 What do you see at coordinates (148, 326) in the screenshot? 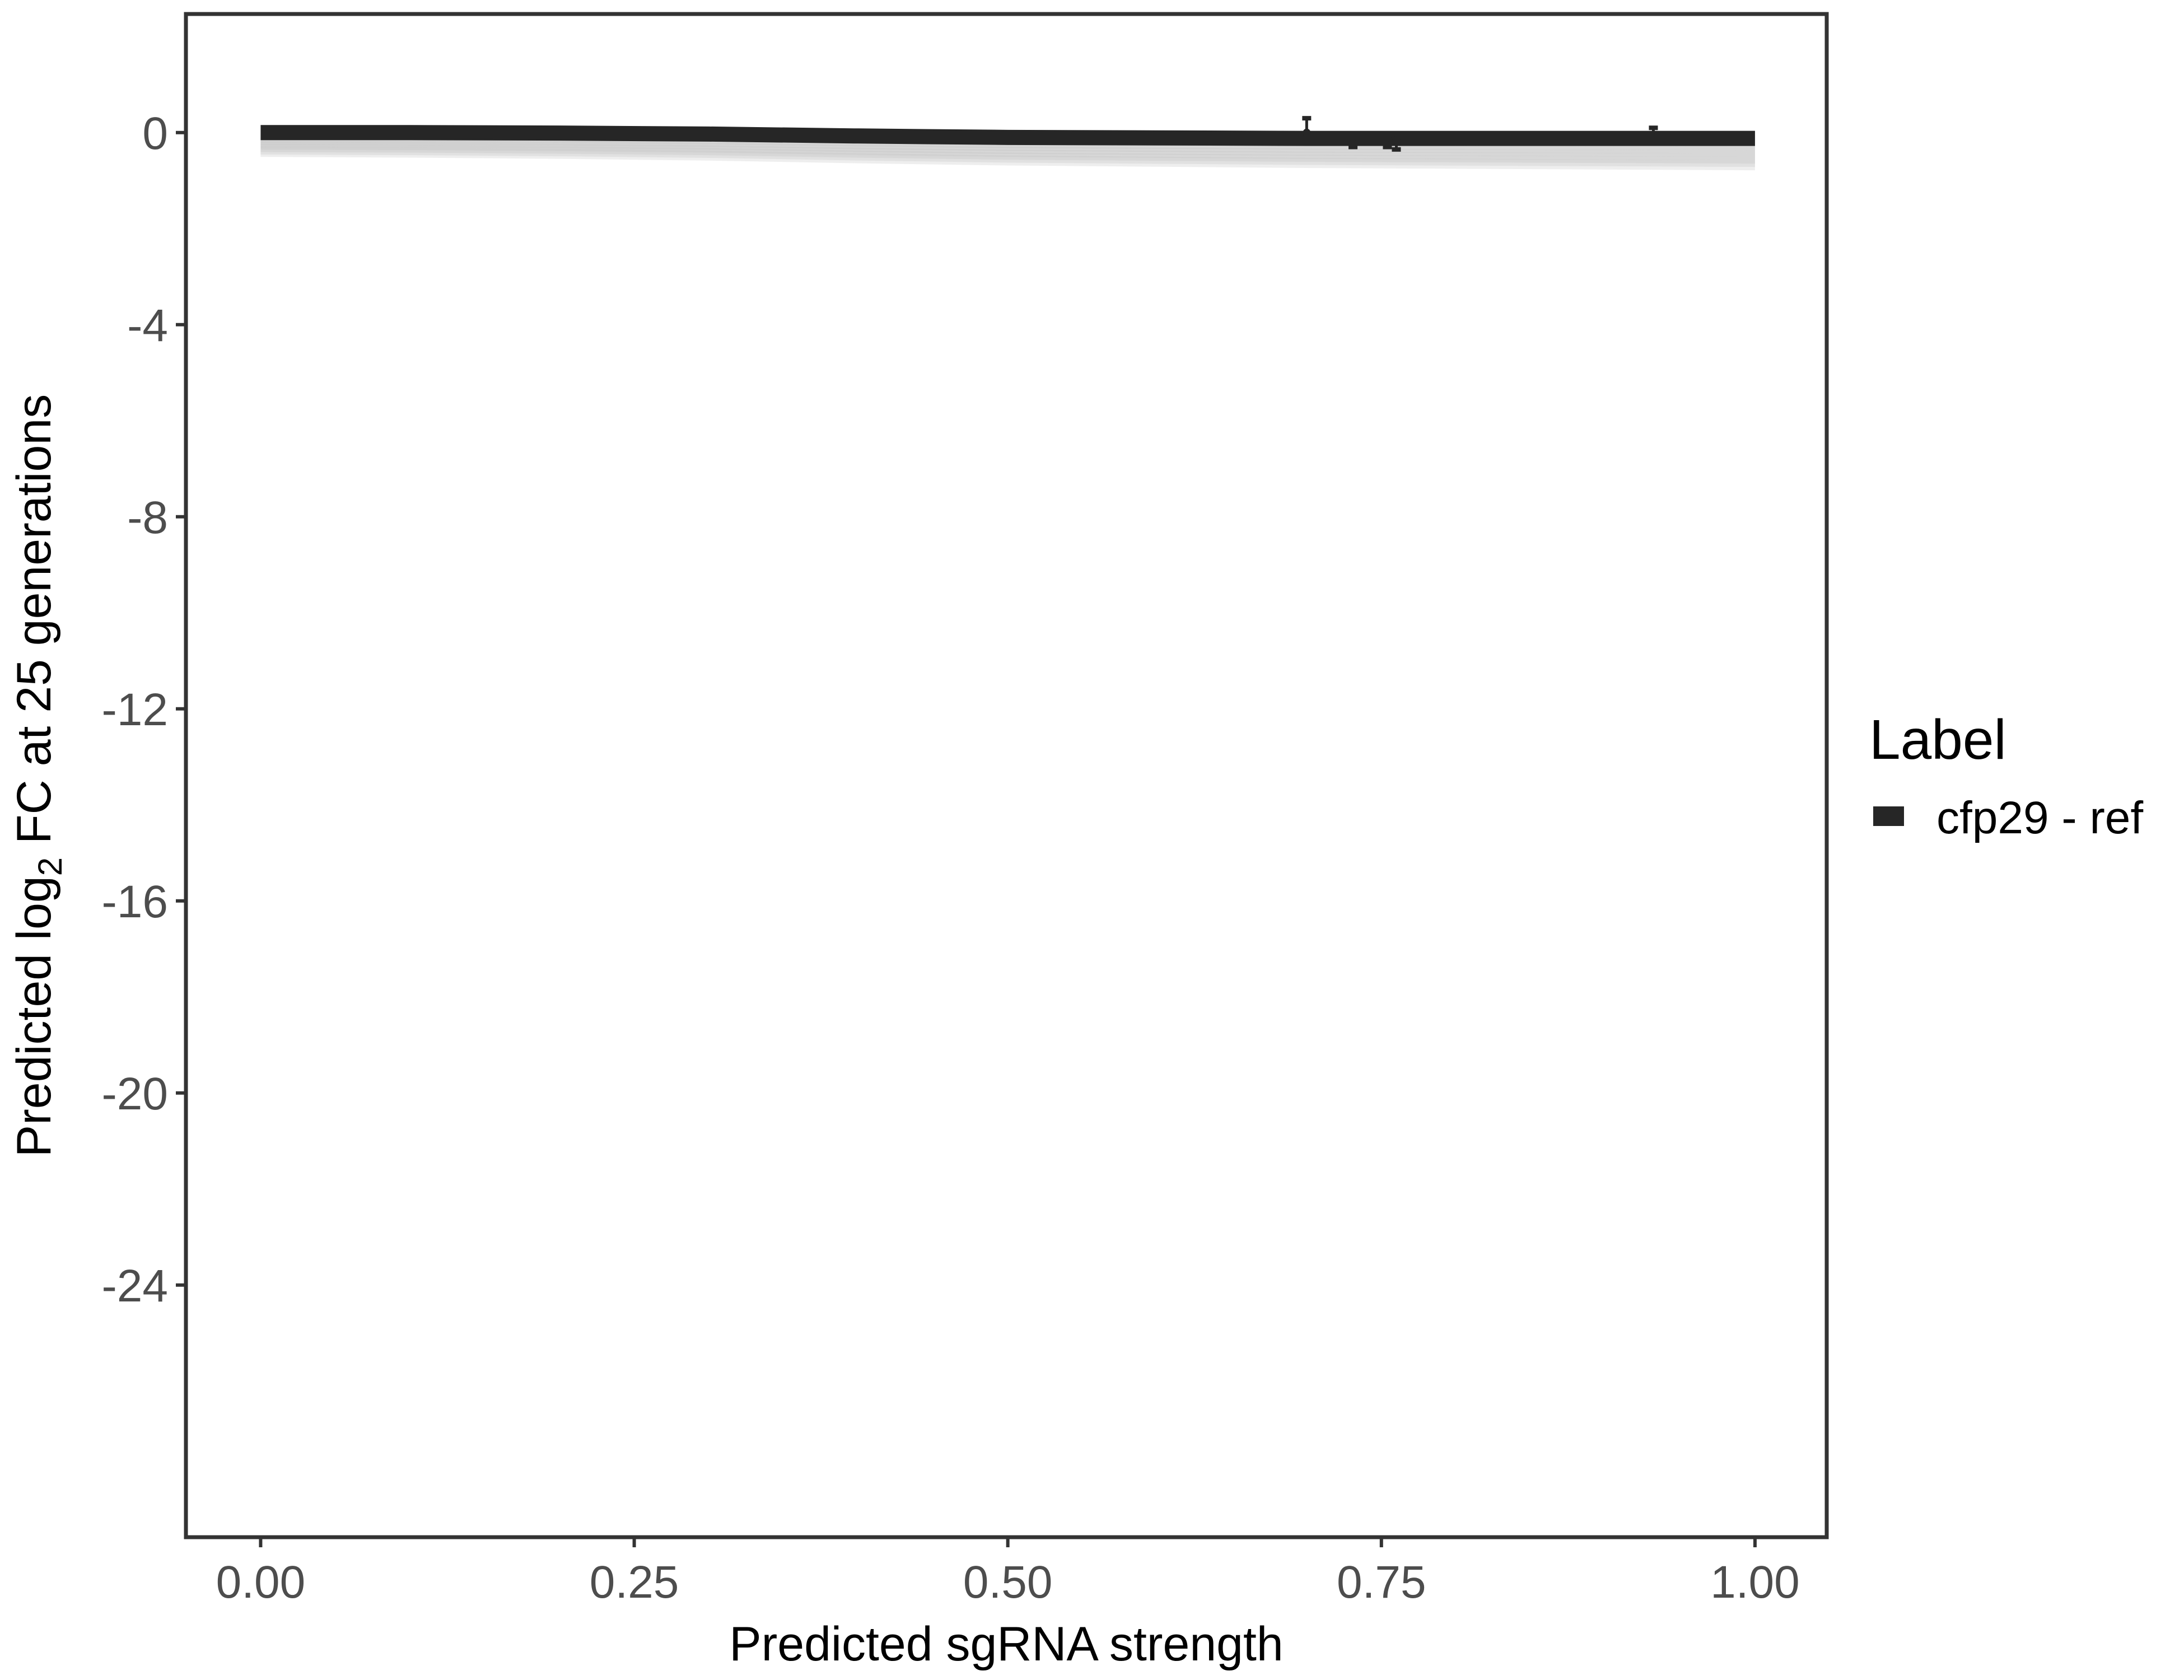
I see `y-tick-label: -4` at bounding box center [148, 326].